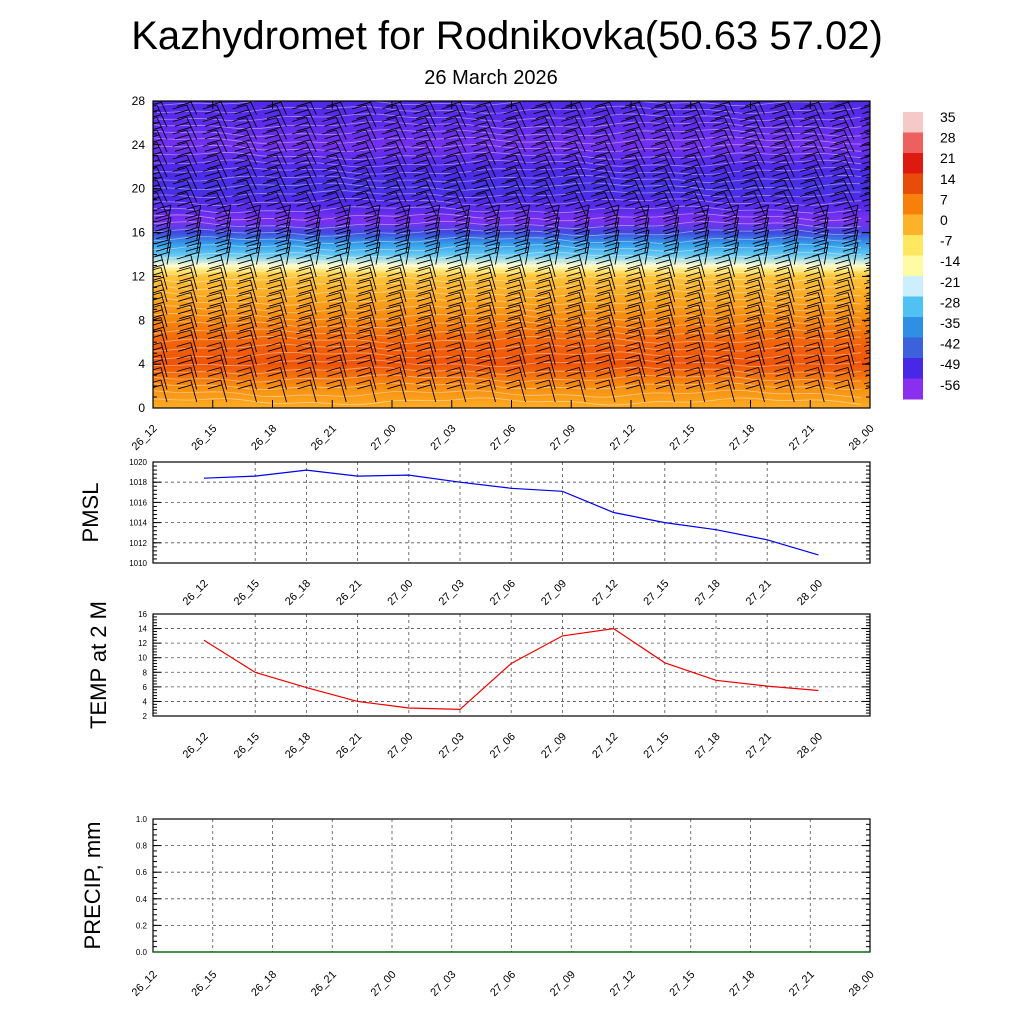  I want to click on x-tick-label: 27_00, so click(400, 746).